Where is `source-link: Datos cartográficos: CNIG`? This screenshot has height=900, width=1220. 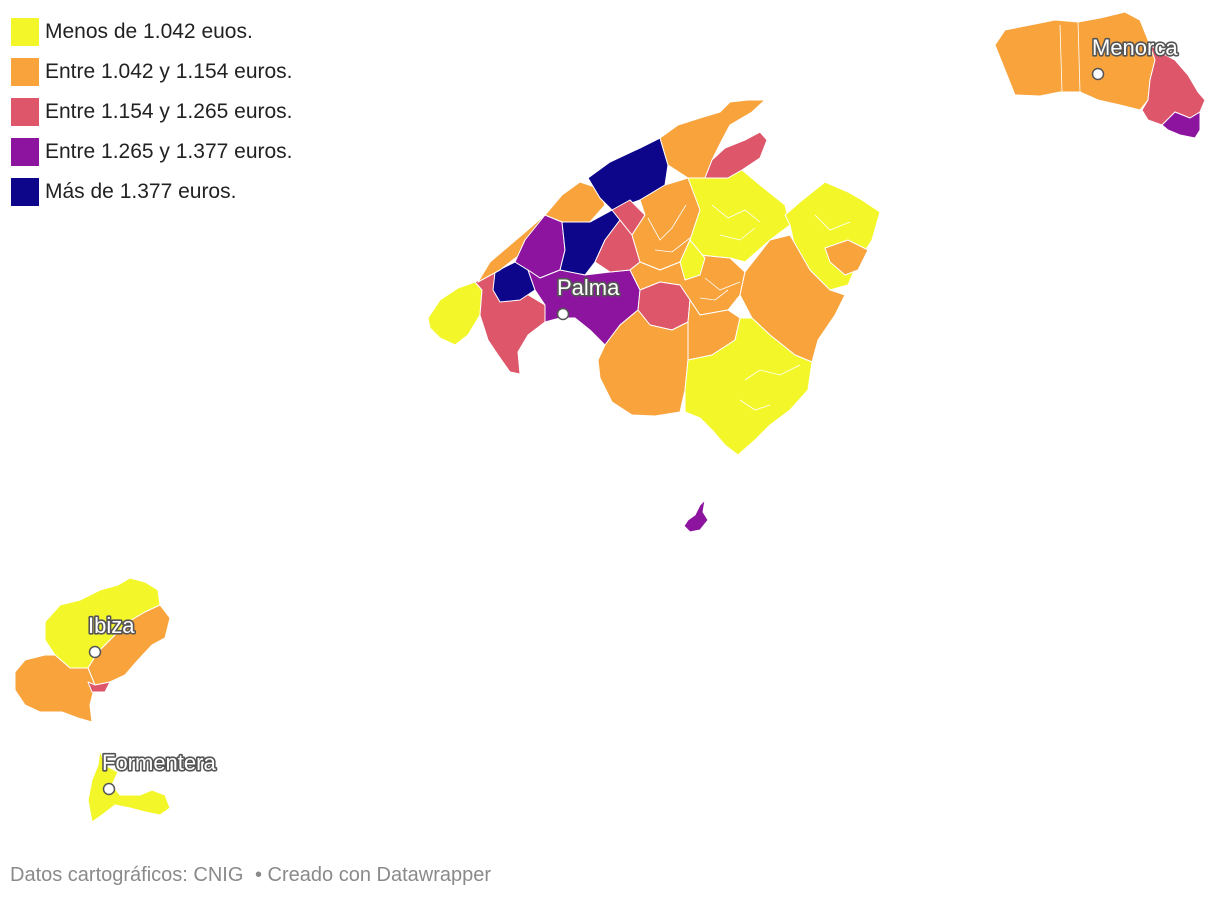 source-link: Datos cartográficos: CNIG is located at coordinates (127, 875).